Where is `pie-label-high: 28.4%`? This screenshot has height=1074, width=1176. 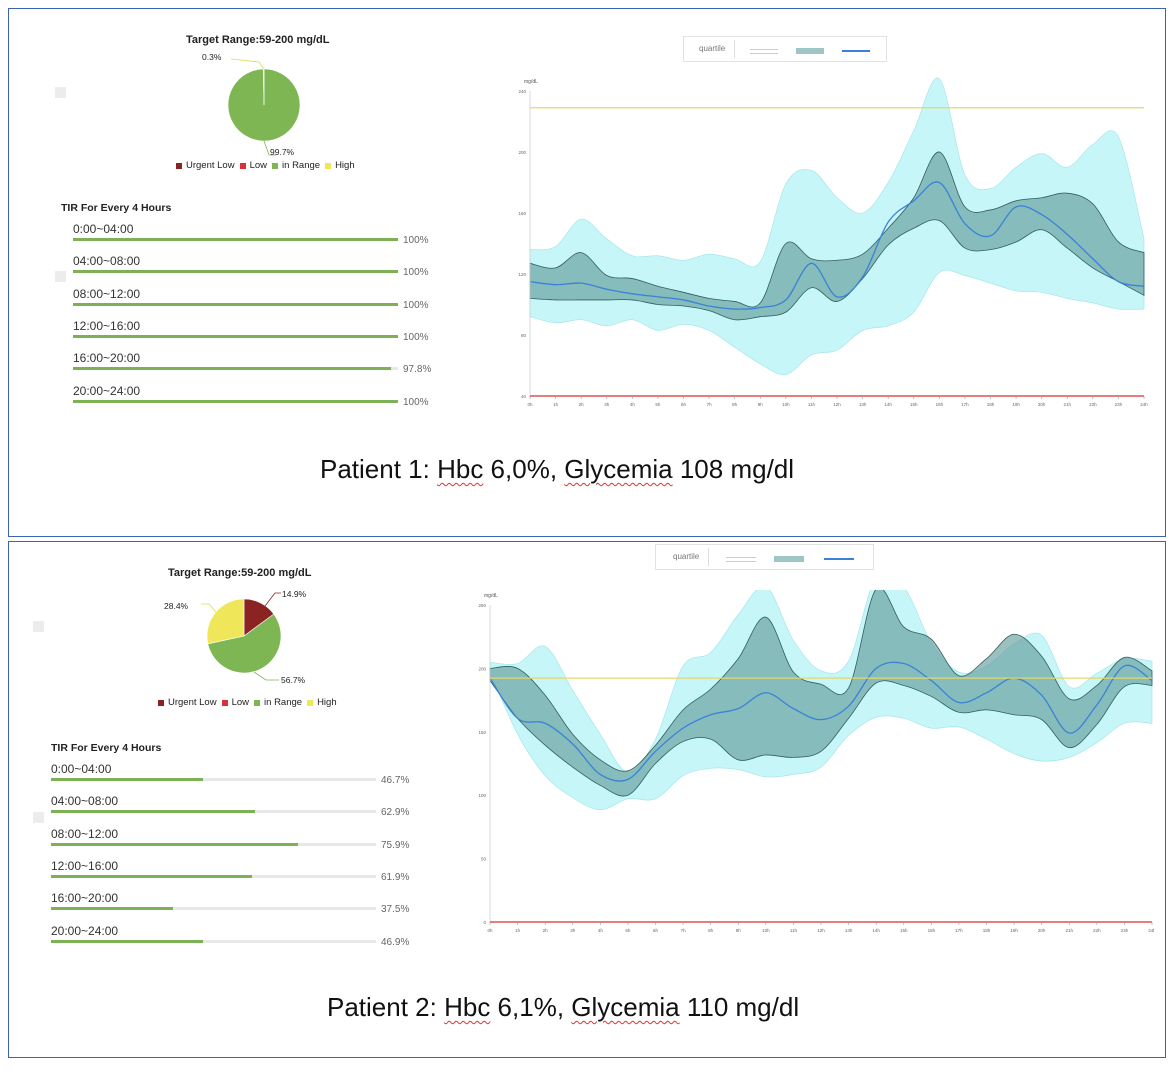
pie-label-high: 28.4% is located at coordinates (176, 606).